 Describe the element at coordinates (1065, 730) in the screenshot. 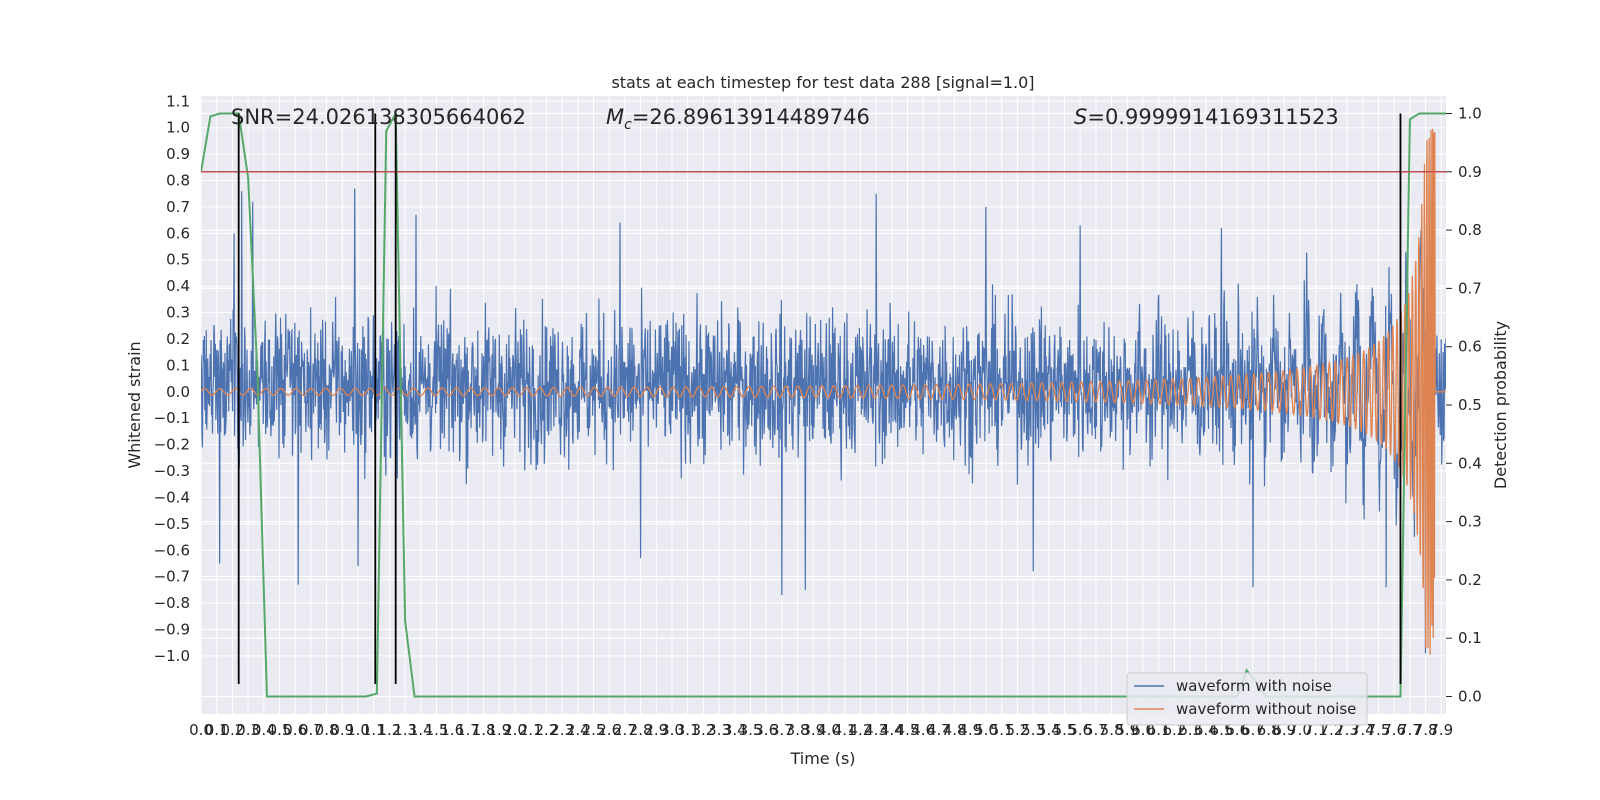

I see `x-tick-label: 5.5` at that location.